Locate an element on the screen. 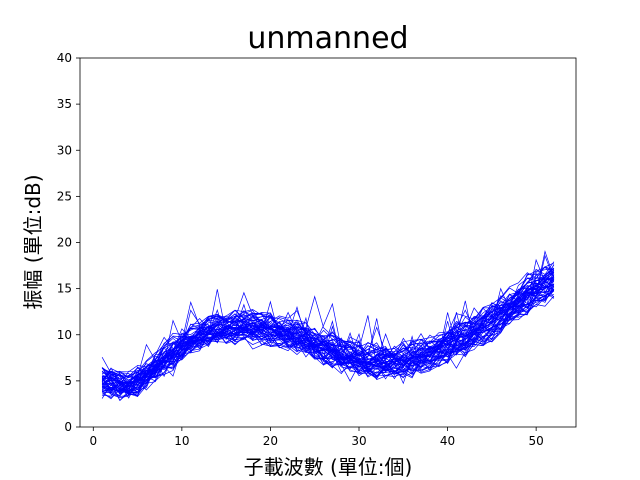 The height and width of the screenshot is (480, 640). y-tick-label: 10 is located at coordinates (64, 335).